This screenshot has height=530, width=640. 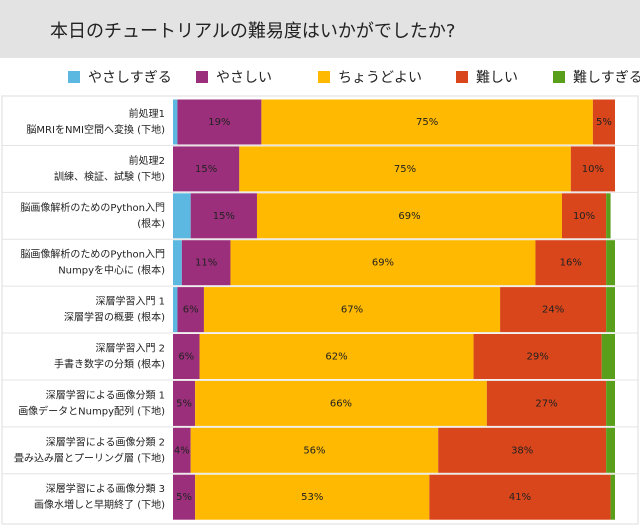 What do you see at coordinates (147, 113) in the screenshot?
I see `category-label: 前処理1` at bounding box center [147, 113].